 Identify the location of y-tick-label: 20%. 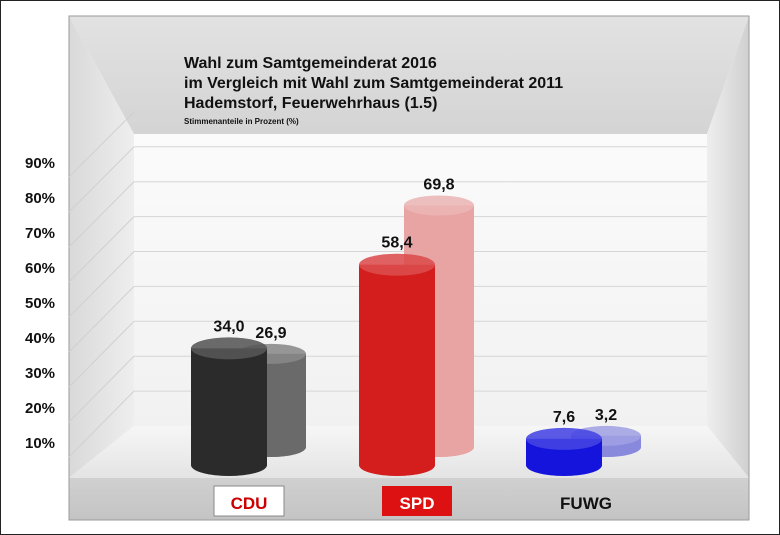
(40, 408).